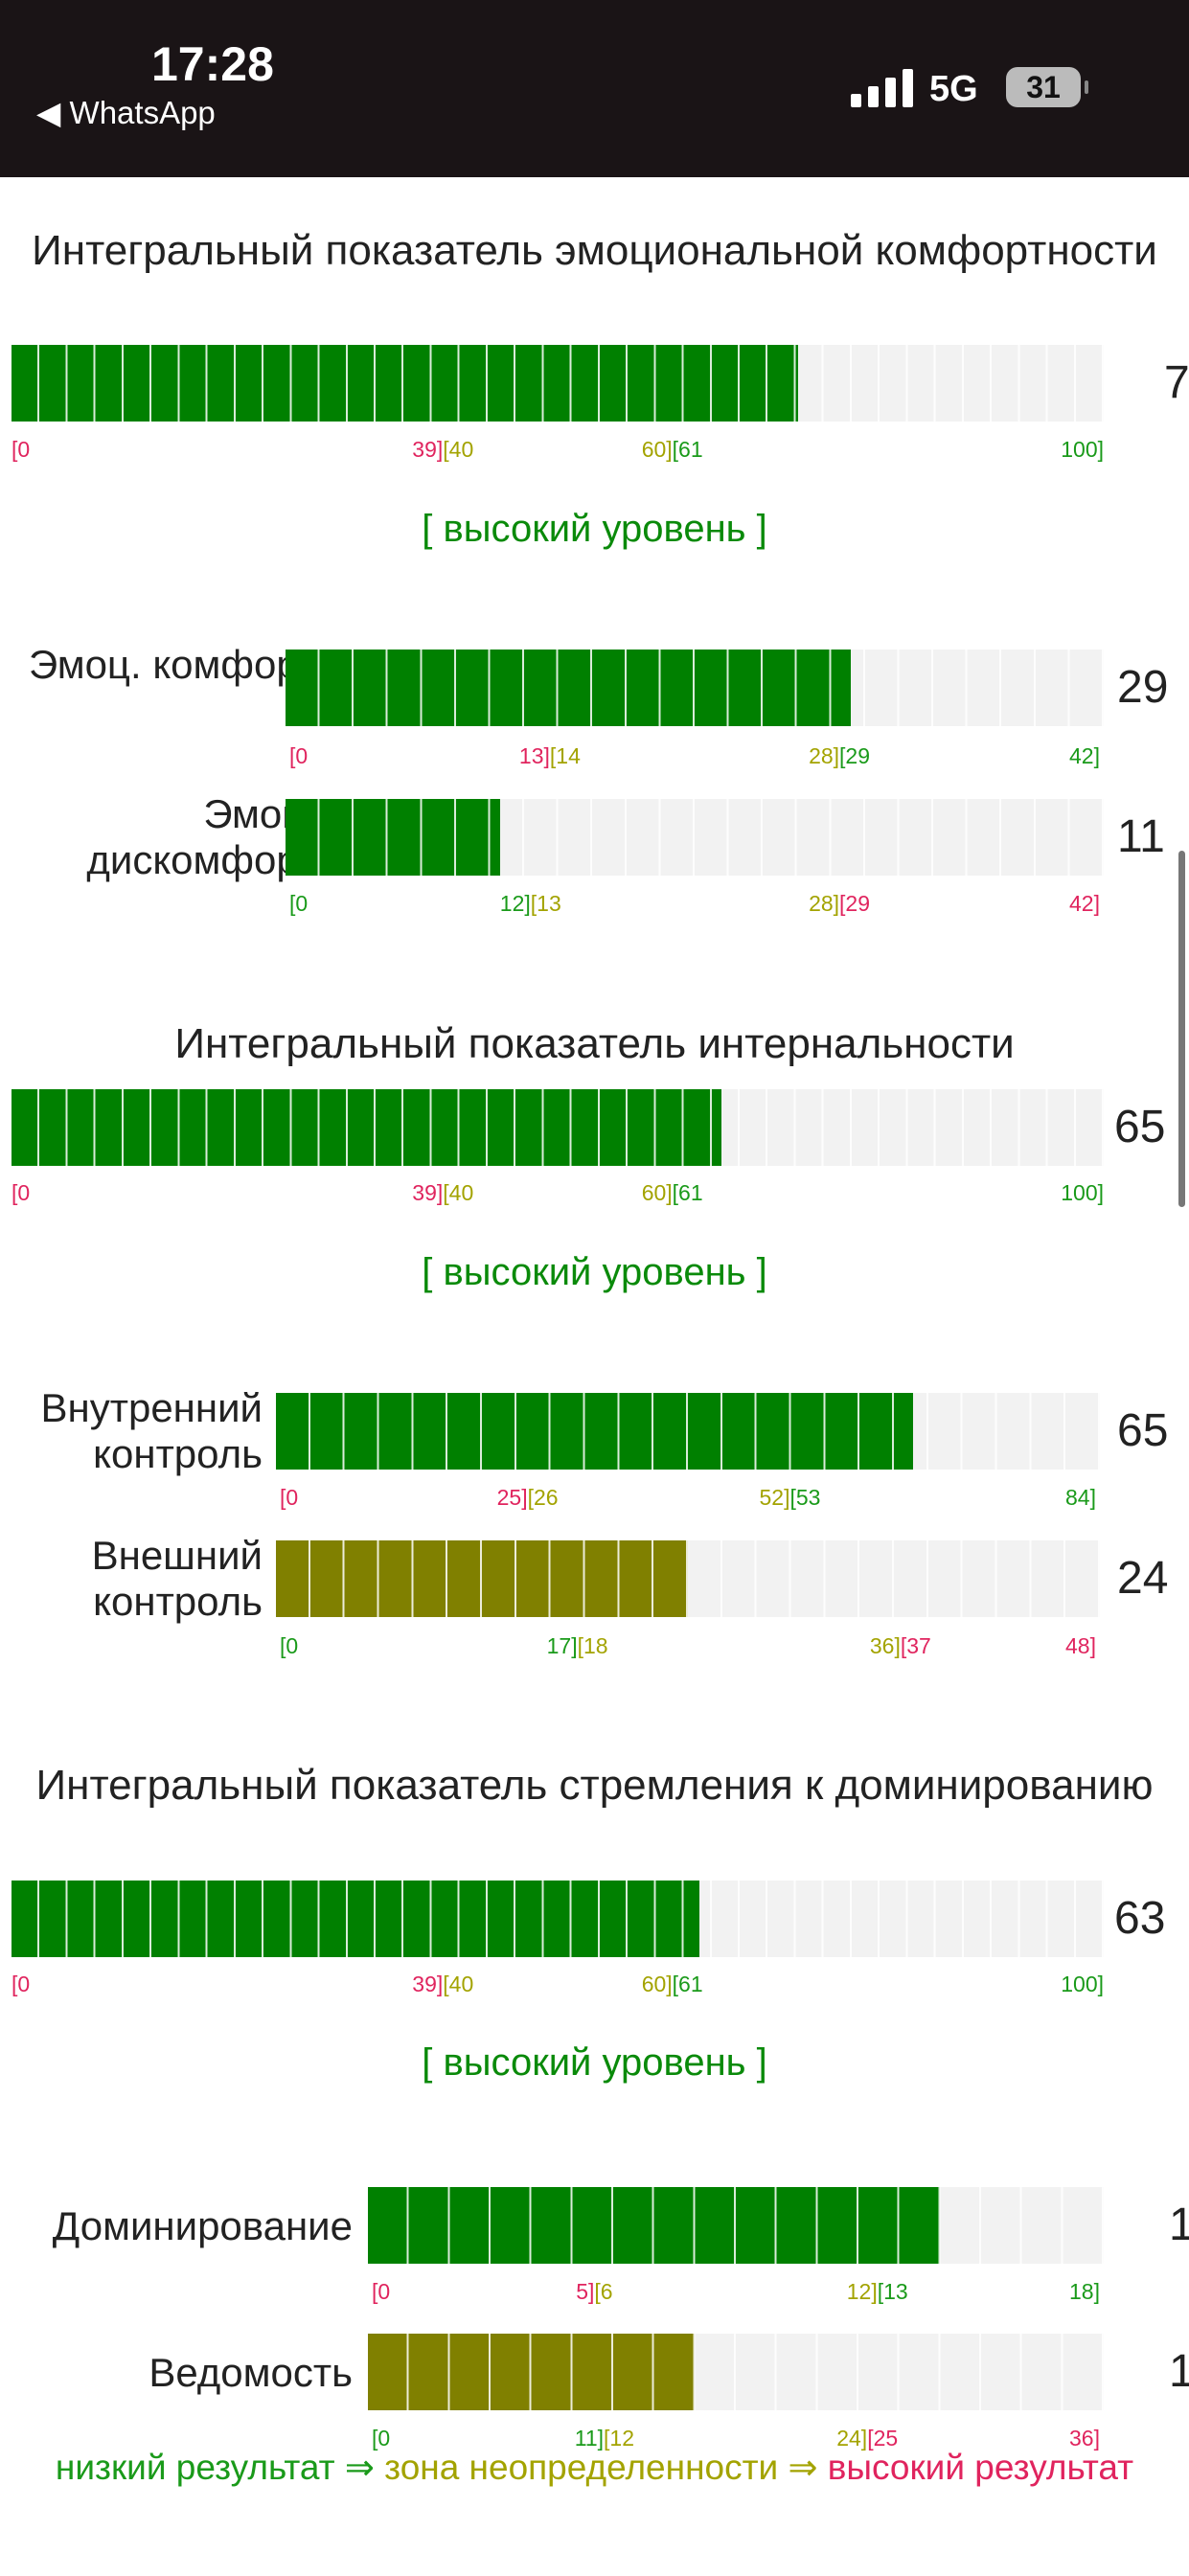  I want to click on back-to-app-link: ◀ WhatsApp, so click(126, 112).